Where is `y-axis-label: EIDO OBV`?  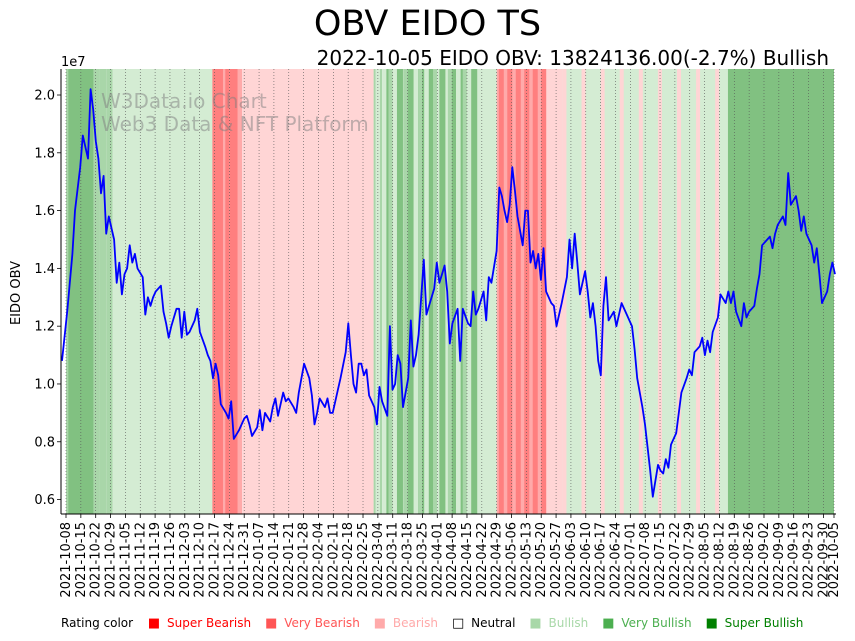 y-axis-label: EIDO OBV is located at coordinates (16, 293).